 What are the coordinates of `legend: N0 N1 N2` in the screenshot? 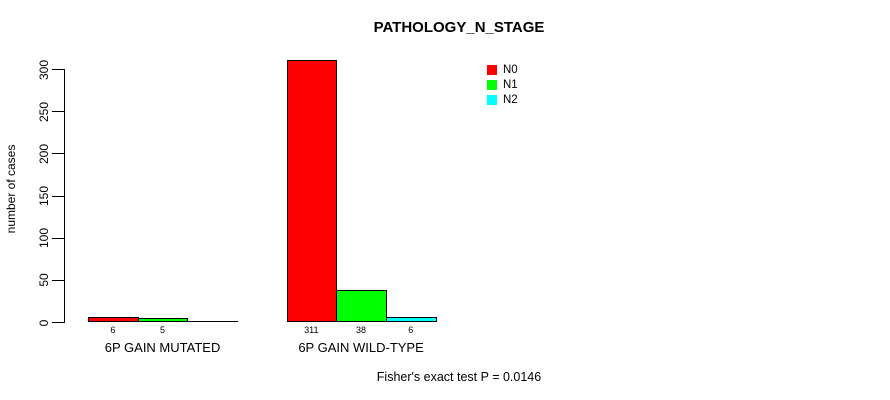 It's located at (502, 84).